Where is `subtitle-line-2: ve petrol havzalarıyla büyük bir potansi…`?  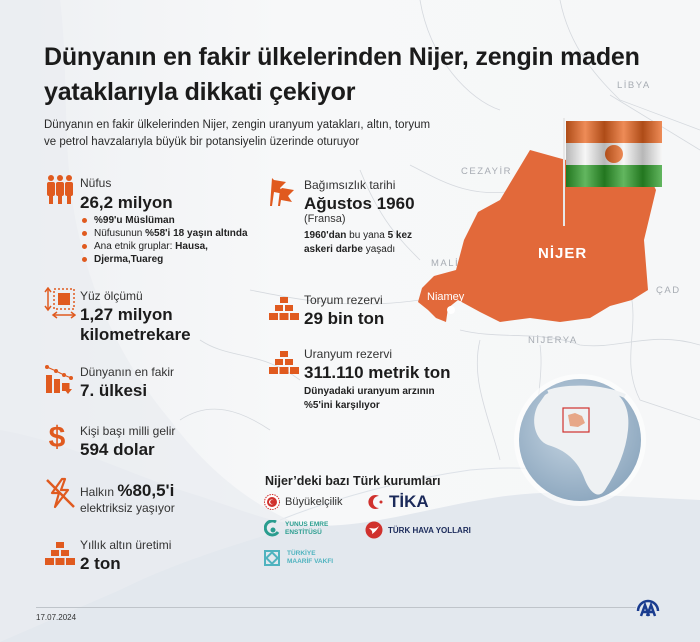
subtitle-line-2: ve petrol havzalarıyla büyük bir potansi… is located at coordinates (202, 142).